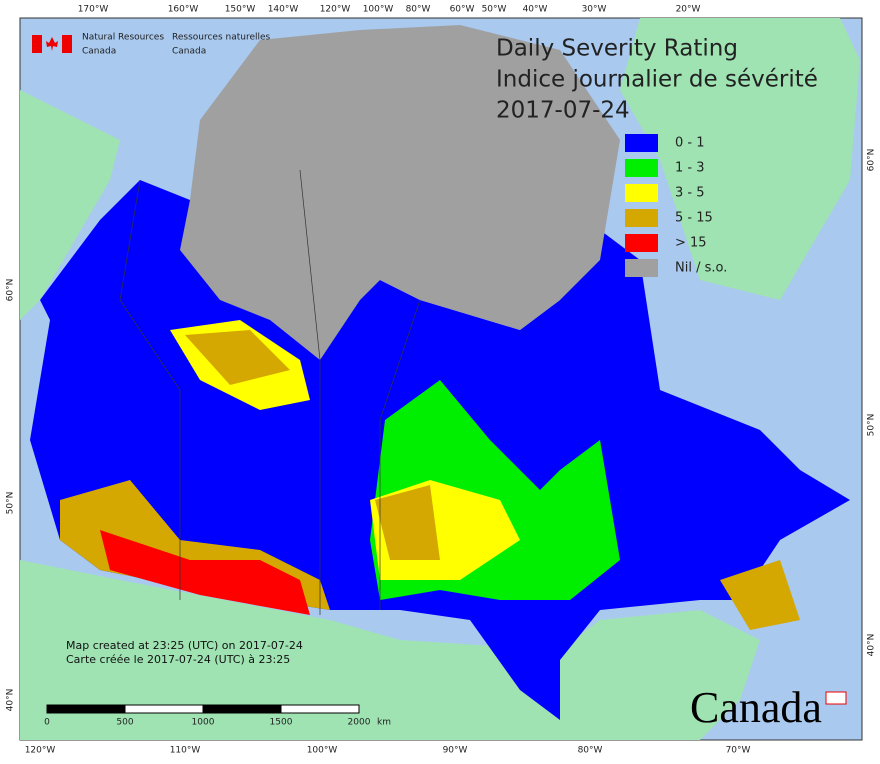  I want to click on flag-left, so click(37, 44).